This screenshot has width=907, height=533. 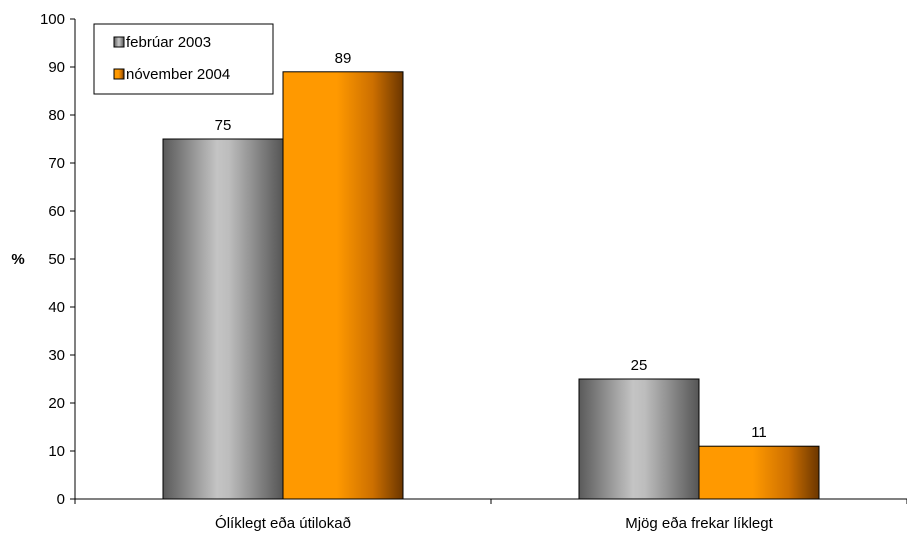 What do you see at coordinates (56, 451) in the screenshot?
I see `y-tick-label: 10` at bounding box center [56, 451].